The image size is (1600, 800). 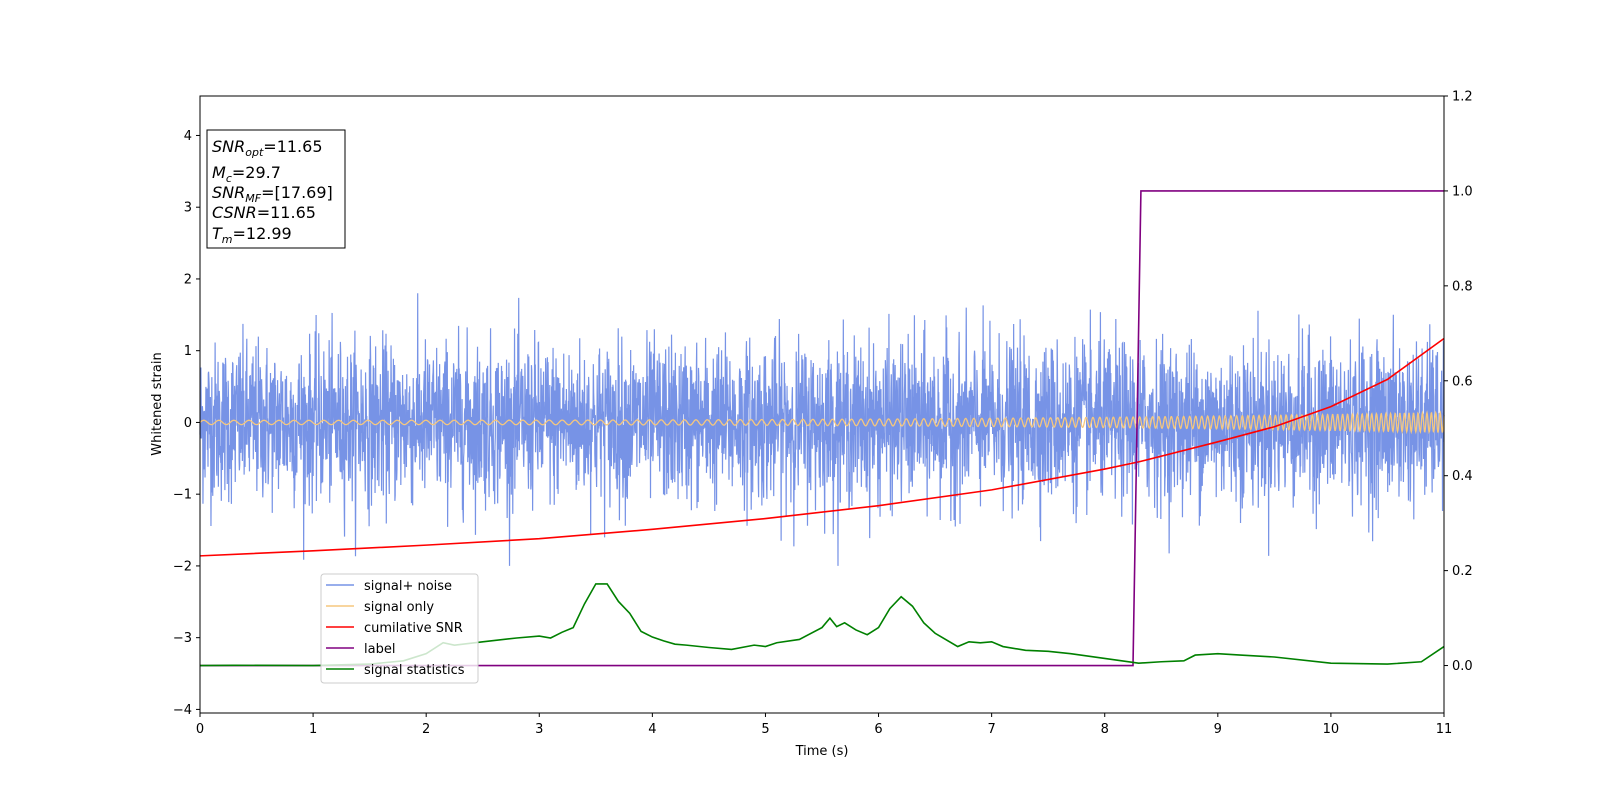 What do you see at coordinates (539, 729) in the screenshot?
I see `x-tick-label: 3` at bounding box center [539, 729].